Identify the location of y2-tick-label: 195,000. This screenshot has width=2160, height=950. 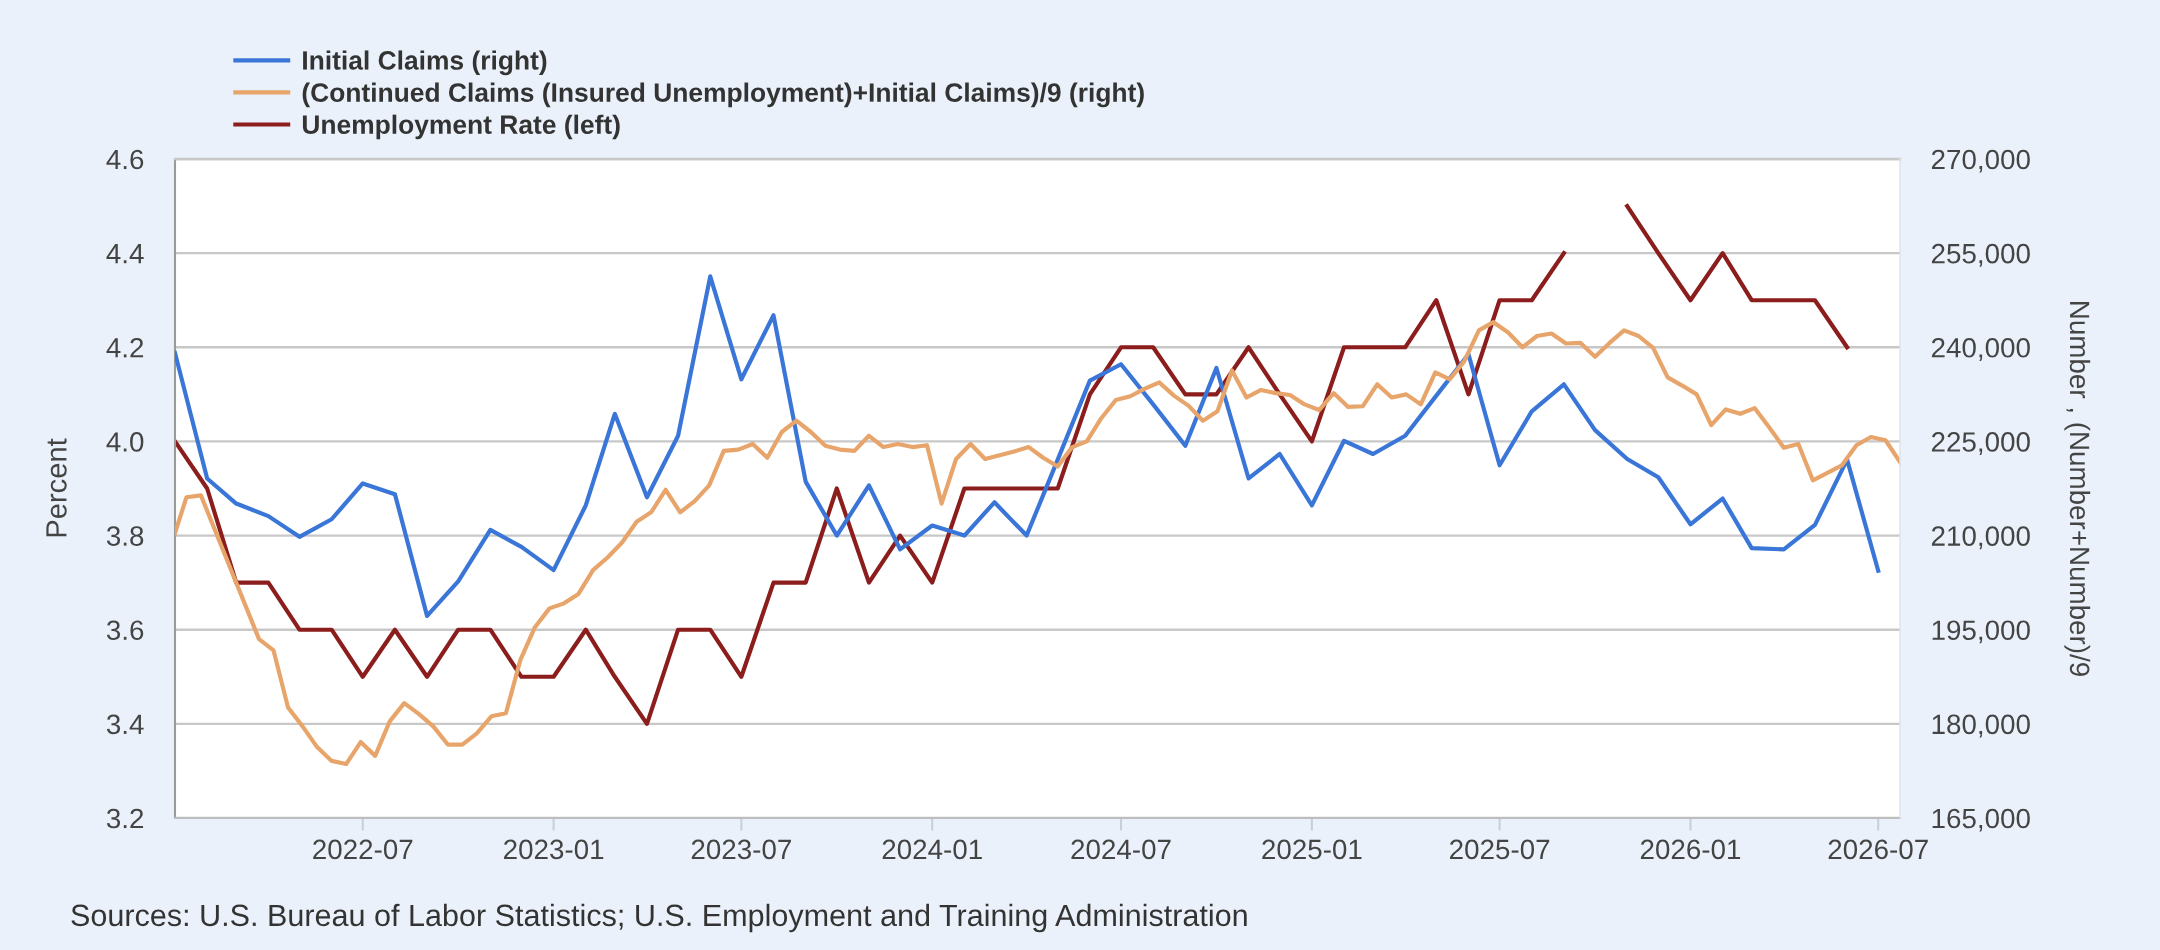
(1981, 632).